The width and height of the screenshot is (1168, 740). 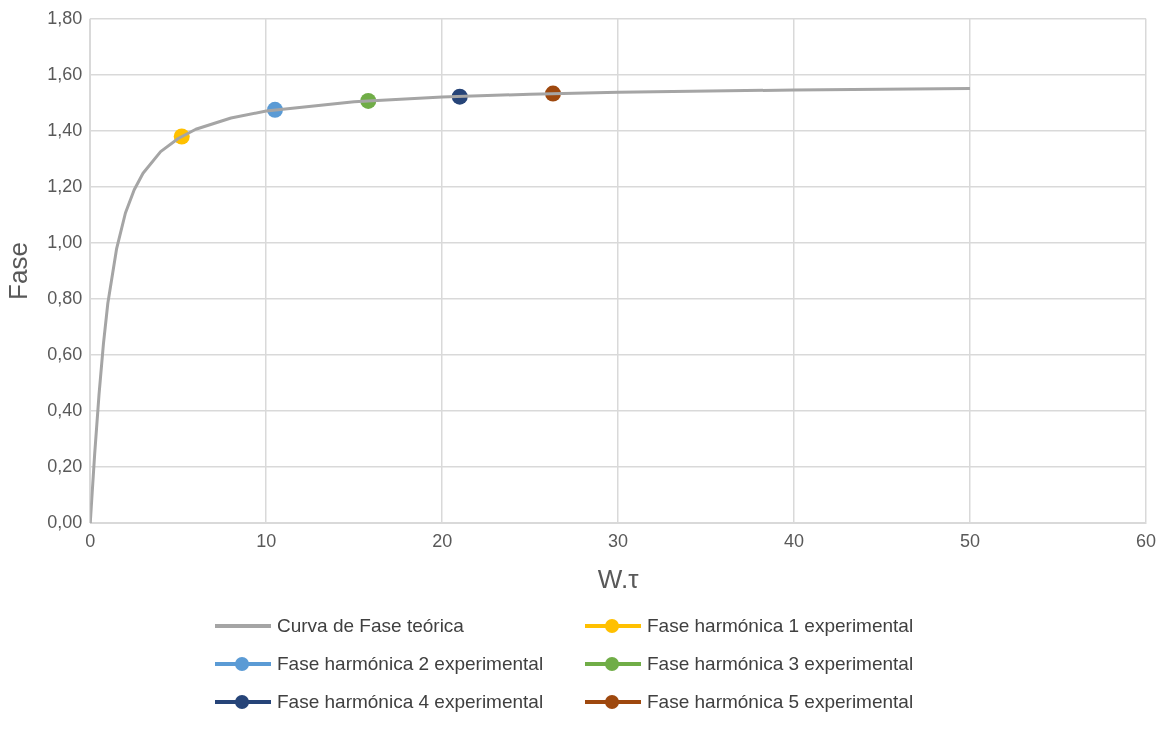 I want to click on x-tick-label: 60, so click(x=1146, y=540).